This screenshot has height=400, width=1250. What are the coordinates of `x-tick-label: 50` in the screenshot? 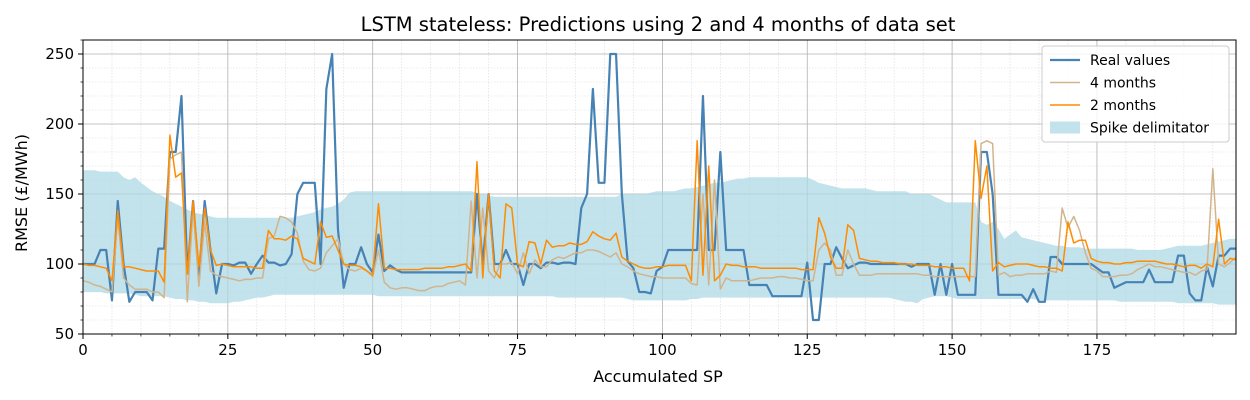 It's located at (372, 350).